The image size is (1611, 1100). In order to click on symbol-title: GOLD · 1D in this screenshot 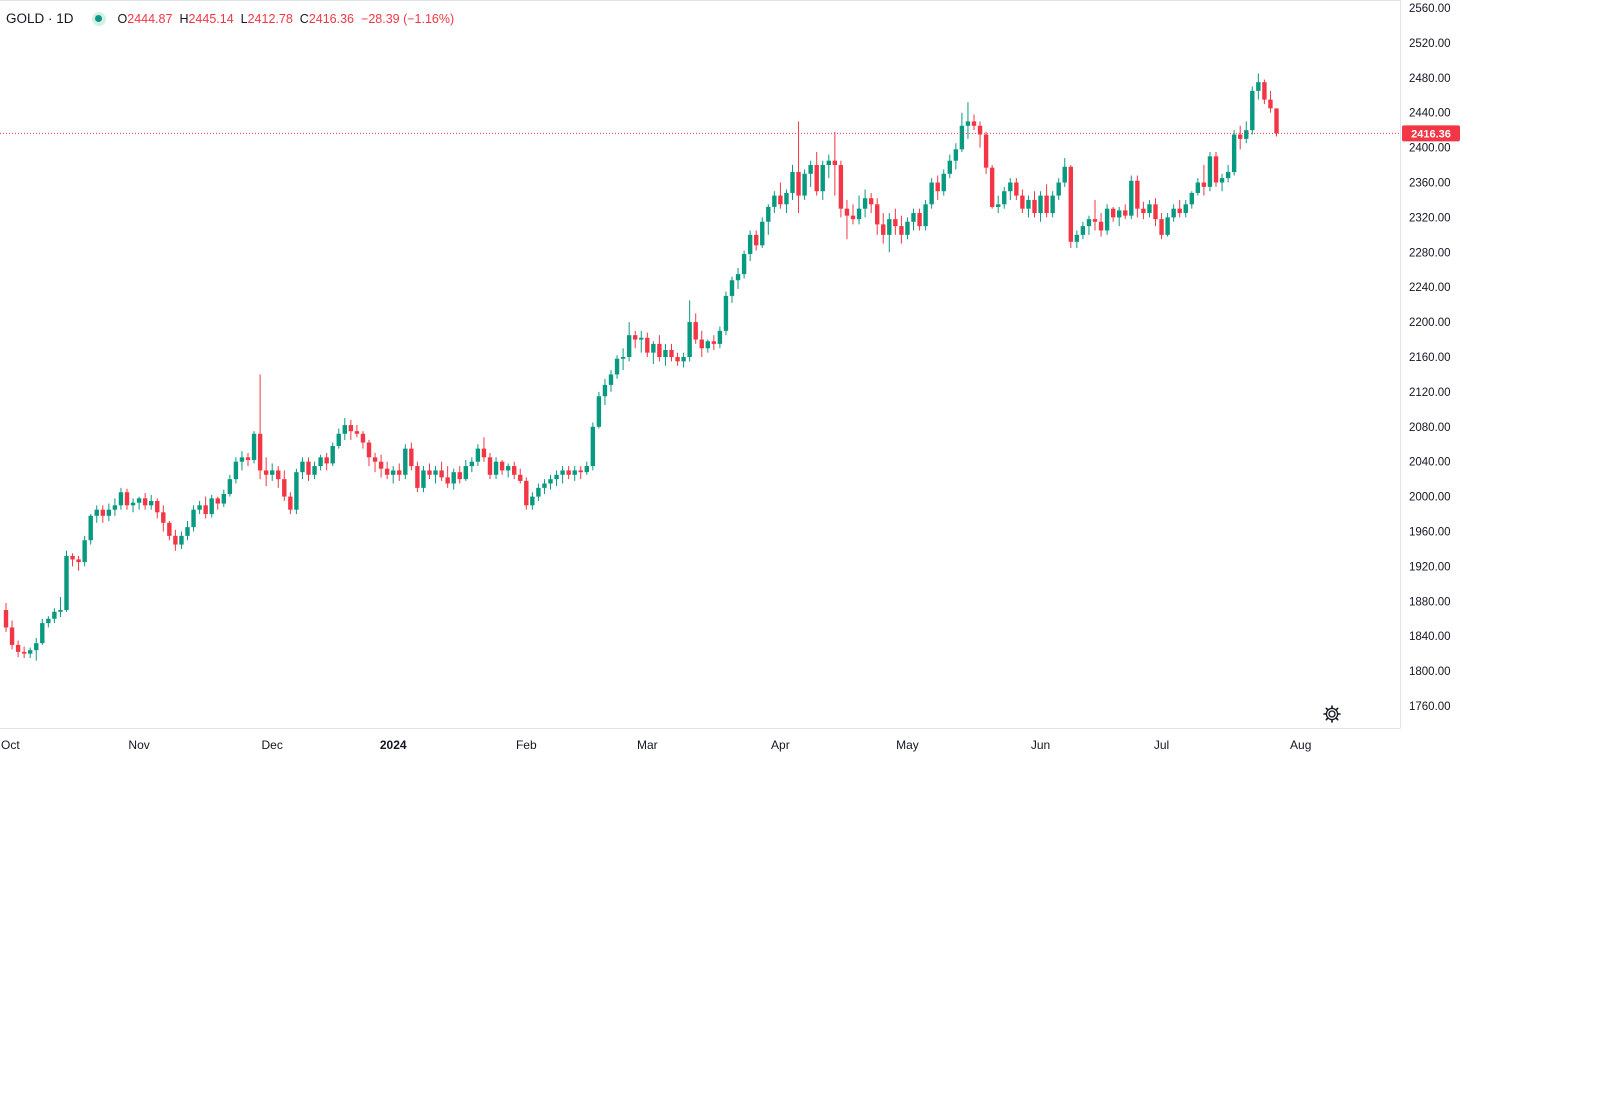, I will do `click(40, 18)`.